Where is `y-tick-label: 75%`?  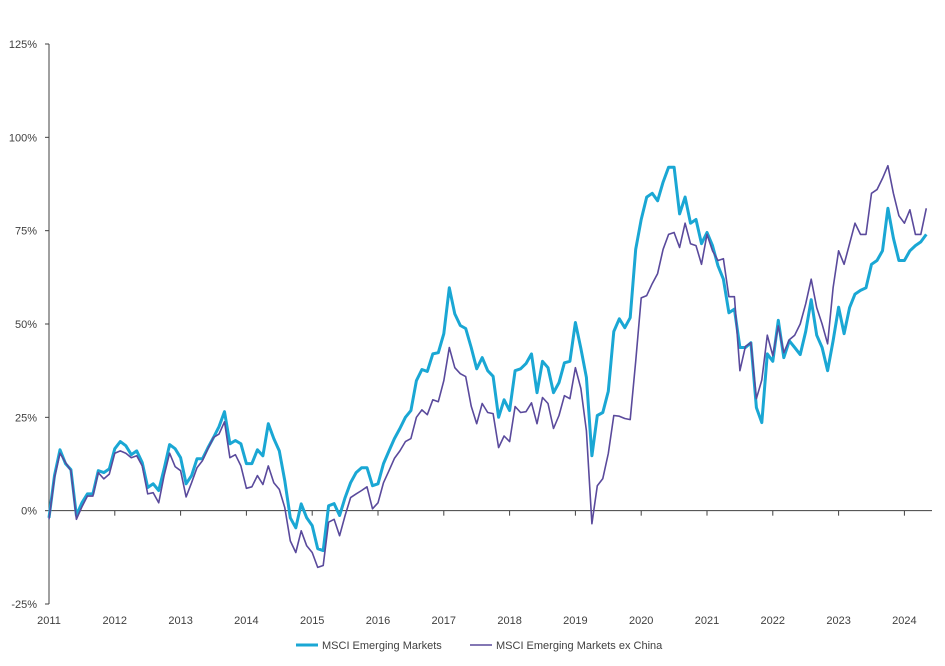 y-tick-label: 75% is located at coordinates (26, 232).